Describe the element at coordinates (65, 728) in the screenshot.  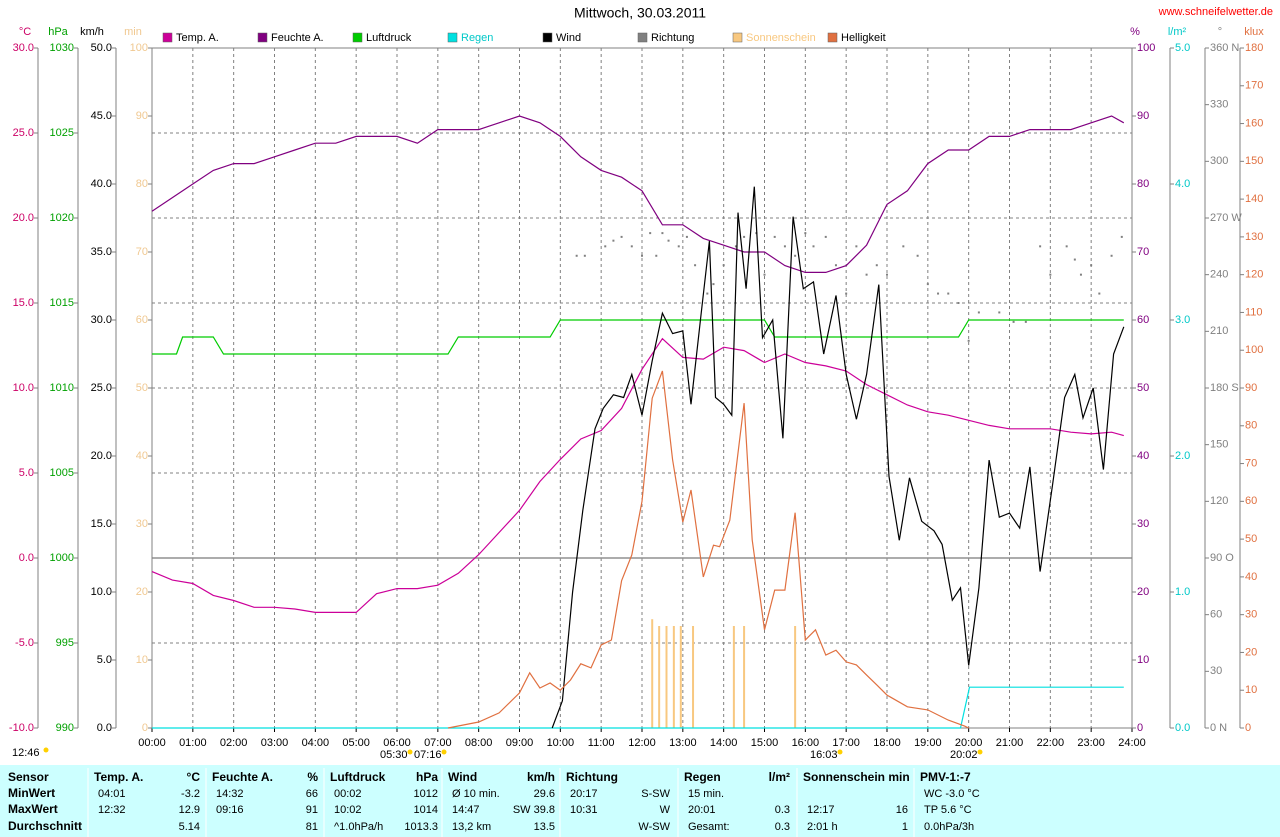
I see `y-tick-label: 990` at that location.